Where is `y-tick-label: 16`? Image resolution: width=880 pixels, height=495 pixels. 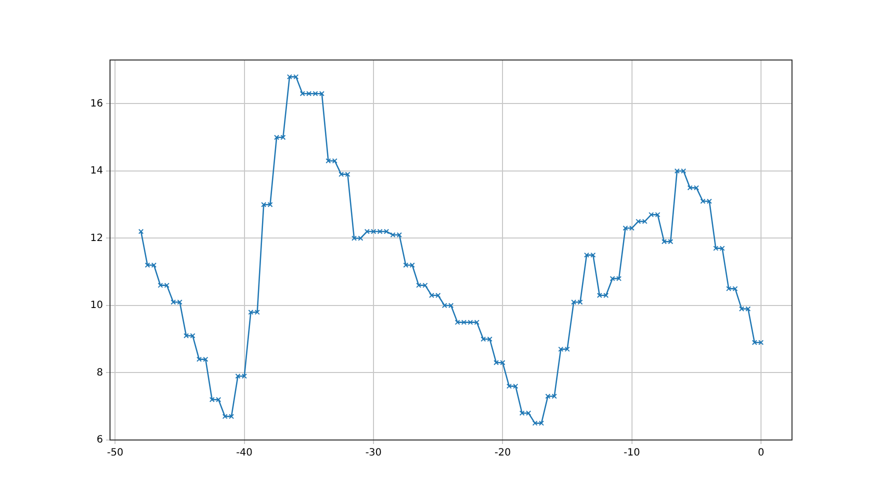 y-tick-label: 16 is located at coordinates (96, 104).